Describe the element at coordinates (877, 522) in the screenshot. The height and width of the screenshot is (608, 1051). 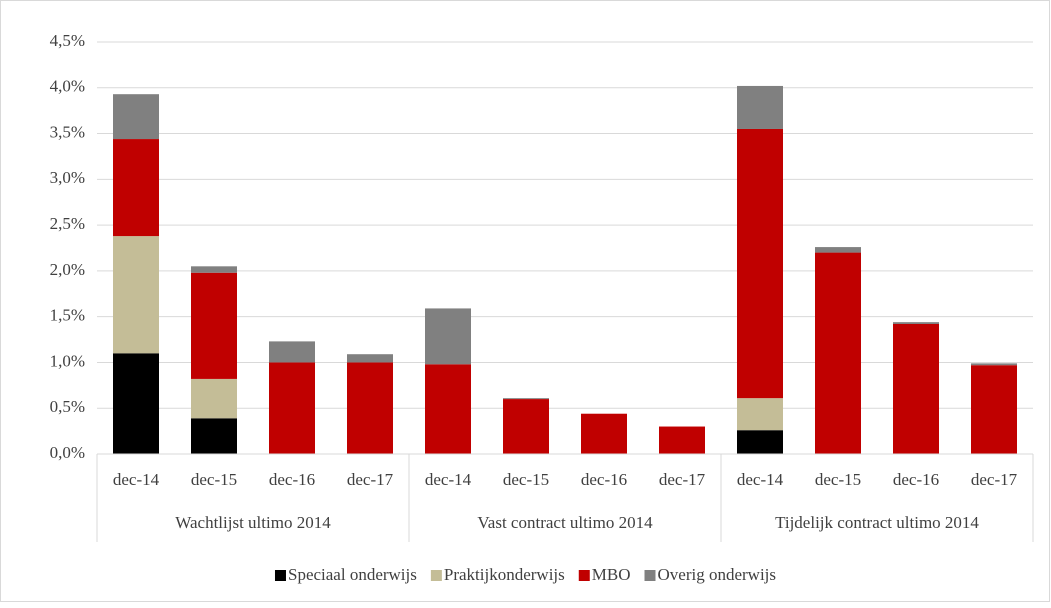
I see `group-label: Tijdelijk contract ultimo 2014` at that location.